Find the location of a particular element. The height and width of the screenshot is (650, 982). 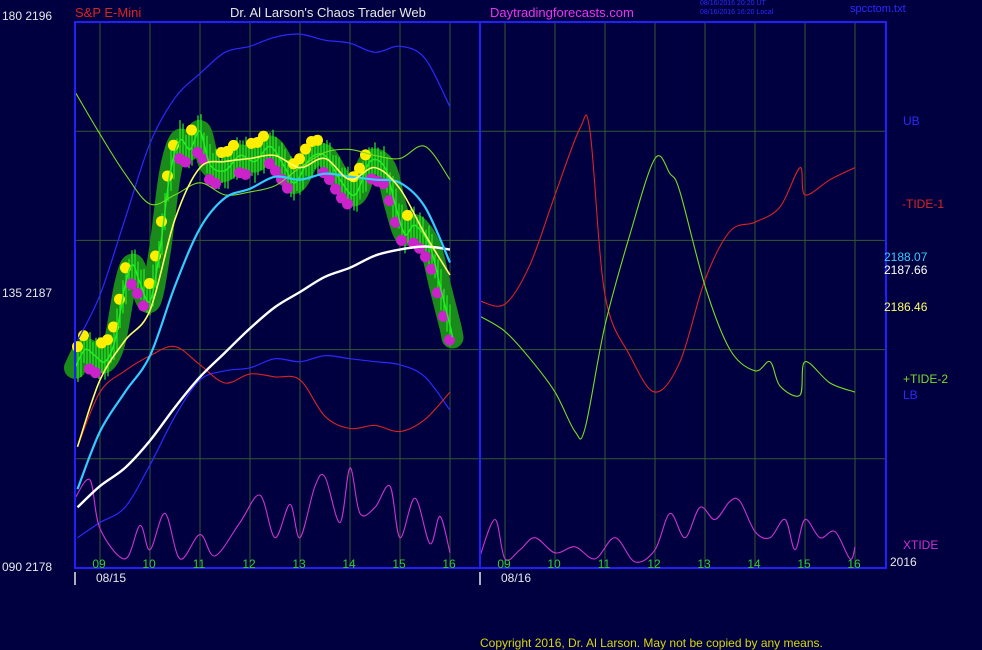

lower-band-line is located at coordinates (264, 447).